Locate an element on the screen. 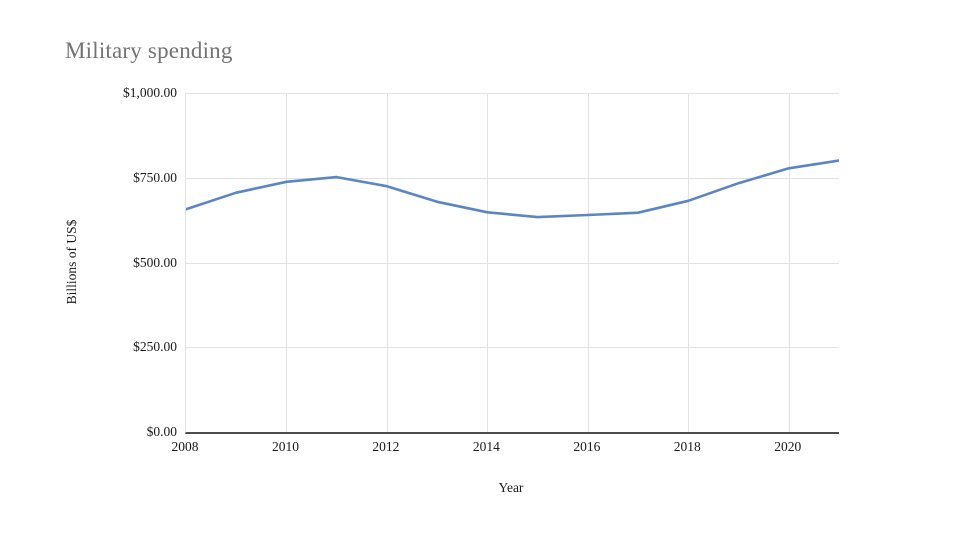  chart-title: Military spending is located at coordinates (149, 50).